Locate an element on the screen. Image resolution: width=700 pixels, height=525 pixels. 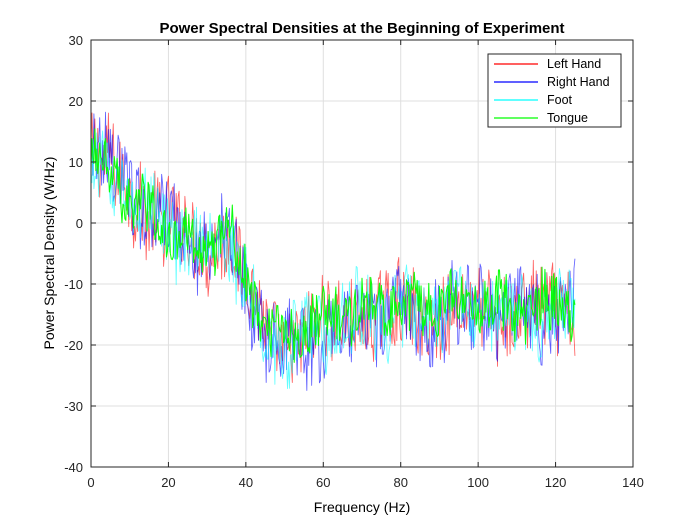
y-axis-label: Power Spectral Density (W/Hz) is located at coordinates (49, 253).